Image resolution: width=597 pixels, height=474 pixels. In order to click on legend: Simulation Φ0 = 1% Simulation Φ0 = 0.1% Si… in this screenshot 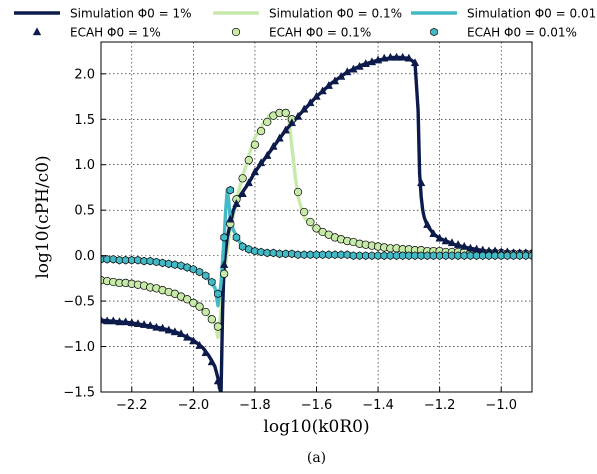, I will do `click(305, 23)`.